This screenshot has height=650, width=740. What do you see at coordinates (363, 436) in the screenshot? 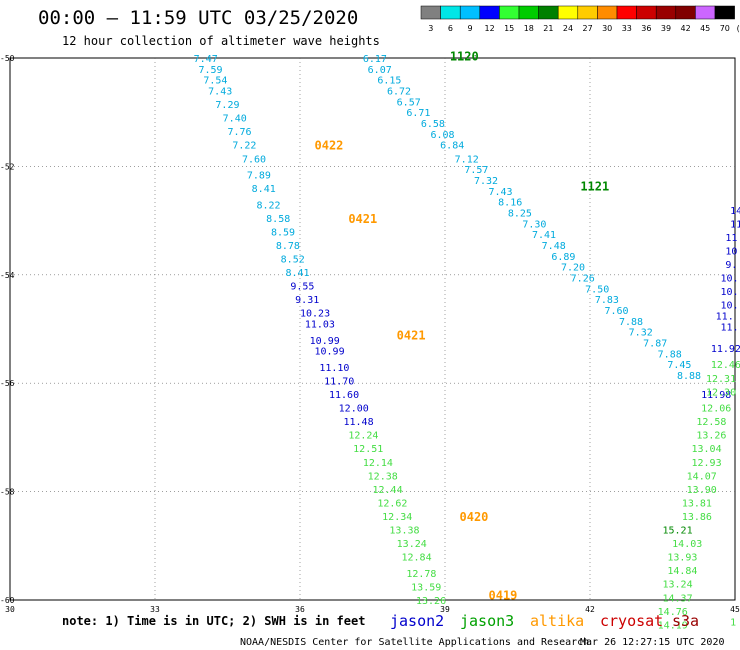
I see `swh-label: 12.24` at bounding box center [363, 436].